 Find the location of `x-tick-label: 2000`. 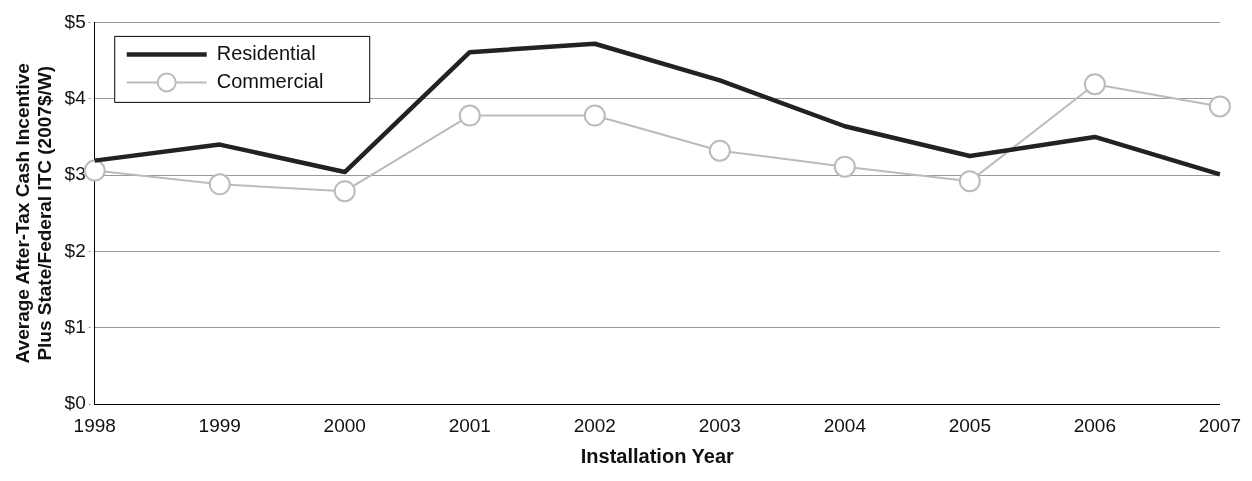

x-tick-label: 2000 is located at coordinates (344, 425).